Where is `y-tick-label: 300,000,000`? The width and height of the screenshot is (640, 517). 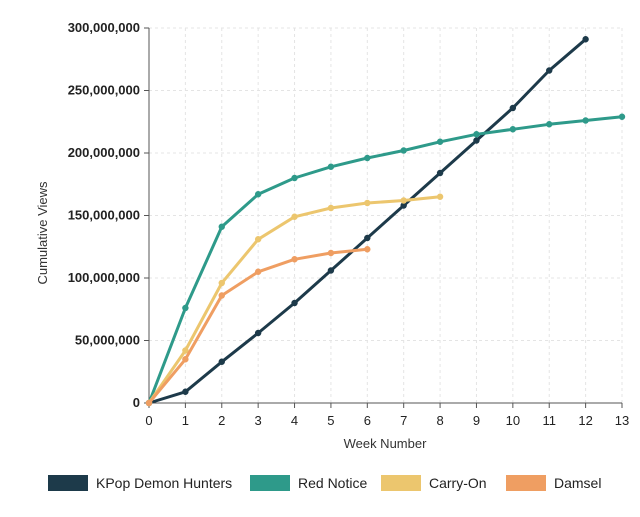
y-tick-label: 300,000,000 is located at coordinates (104, 27).